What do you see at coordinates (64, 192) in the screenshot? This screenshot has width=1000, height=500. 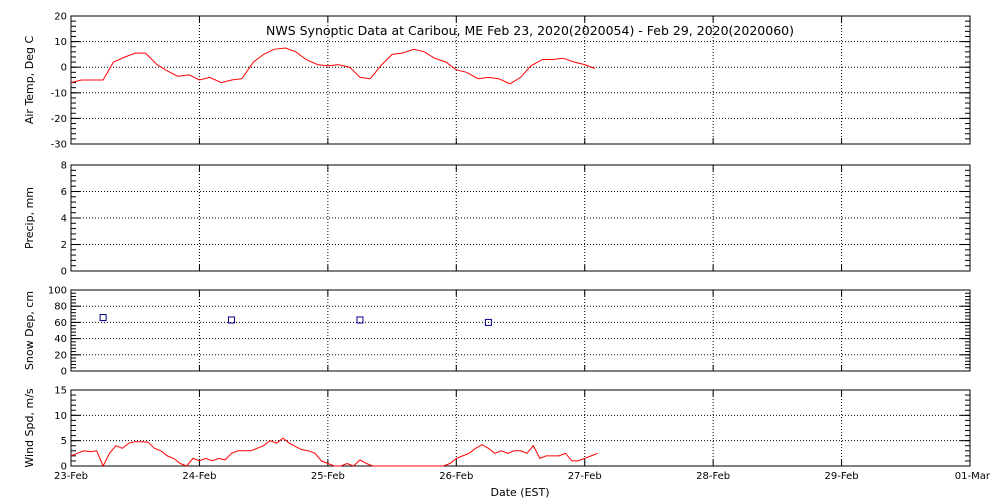 I see `precip-ytick-label: 6` at bounding box center [64, 192].